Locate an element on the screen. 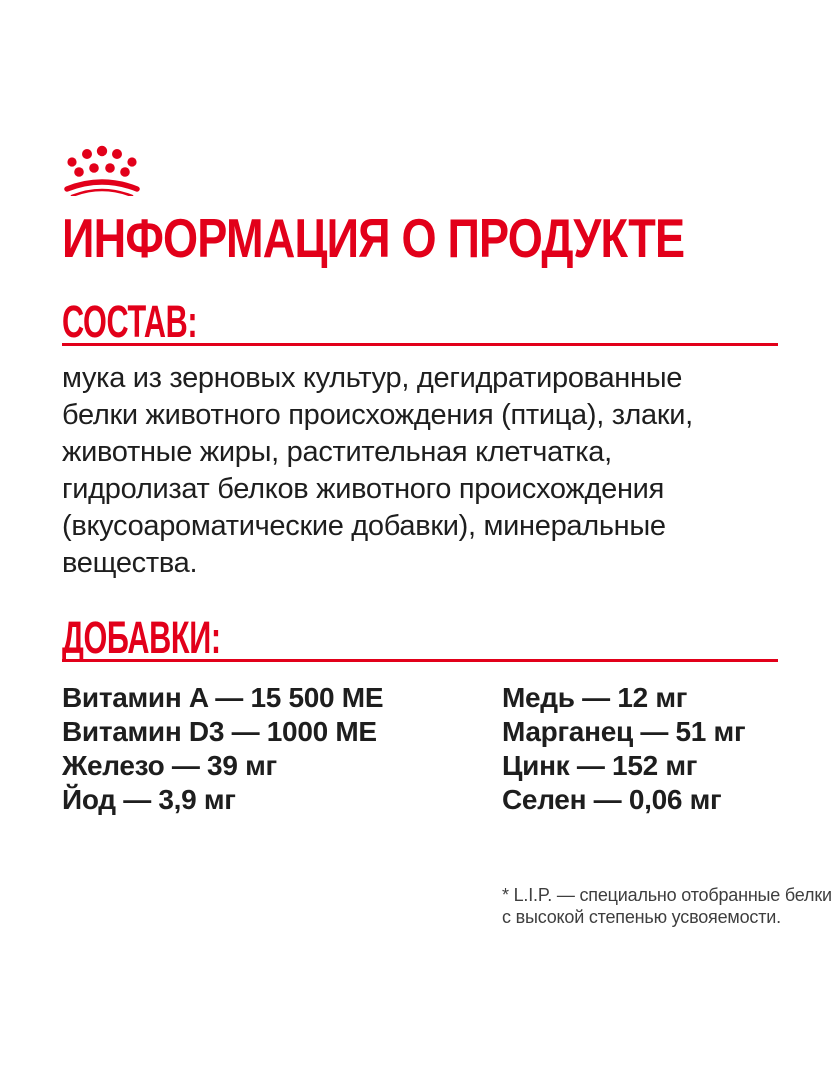 This screenshot has height=1080, width=840. additive-item: Марганец — 51 мг is located at coordinates (624, 731).